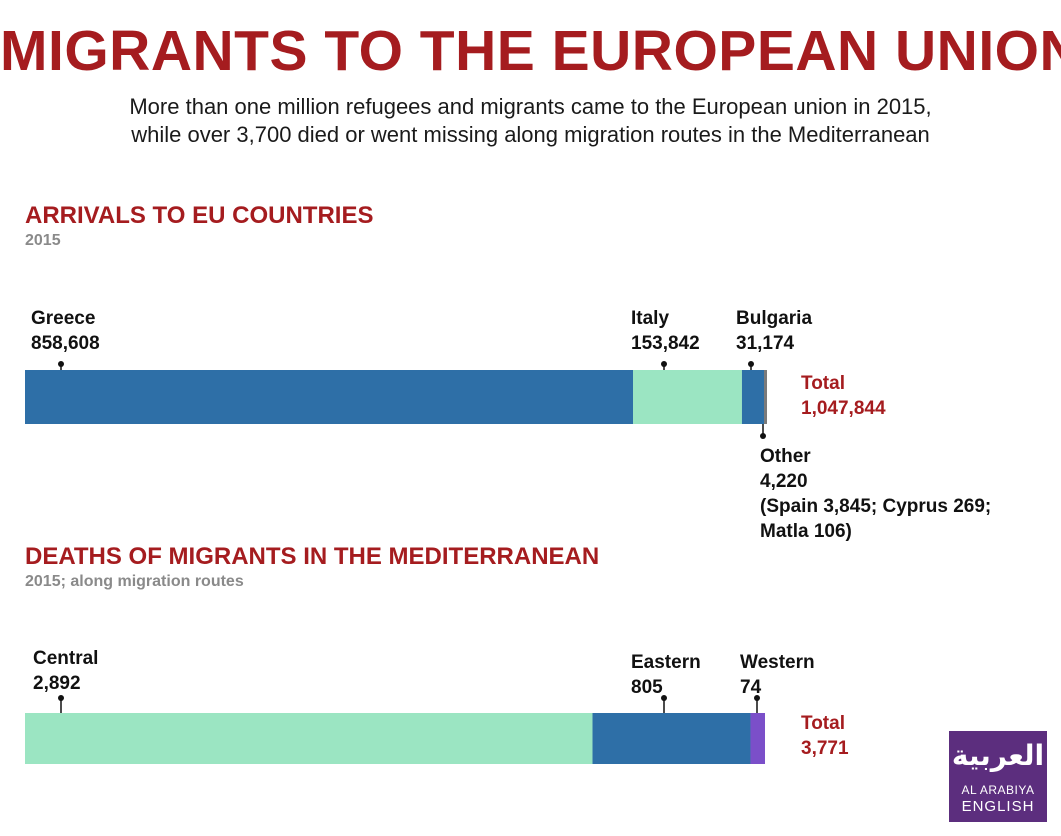  Describe the element at coordinates (647, 687) in the screenshot. I see `eastern-value: 805` at that location.